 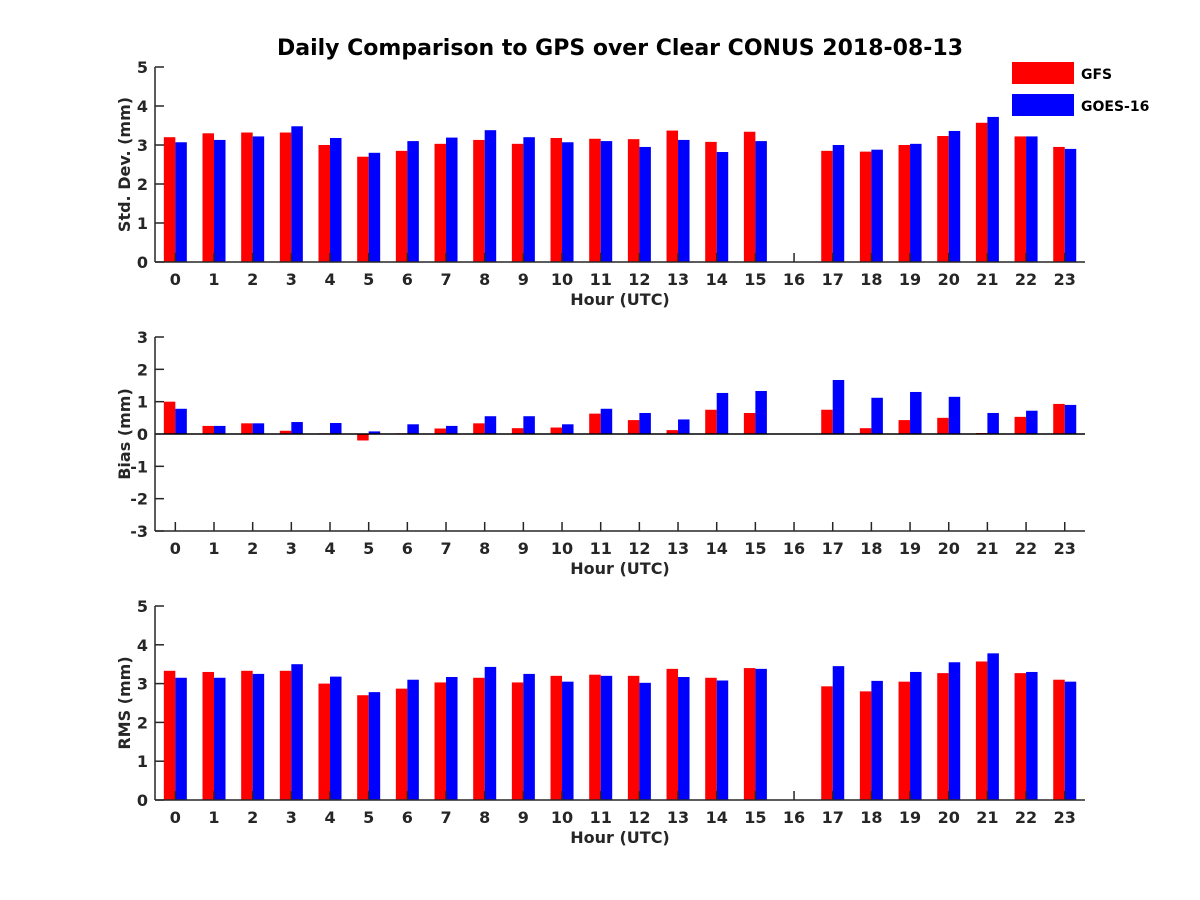 What do you see at coordinates (142, 722) in the screenshot?
I see `rms-y-tick-label: 2` at bounding box center [142, 722].